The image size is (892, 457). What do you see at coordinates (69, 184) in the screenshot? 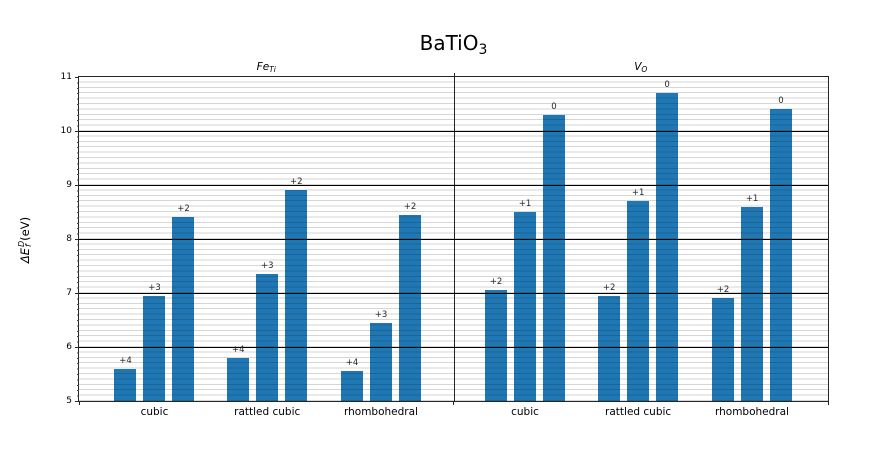
I see `y-tick-label: 9` at bounding box center [69, 184].